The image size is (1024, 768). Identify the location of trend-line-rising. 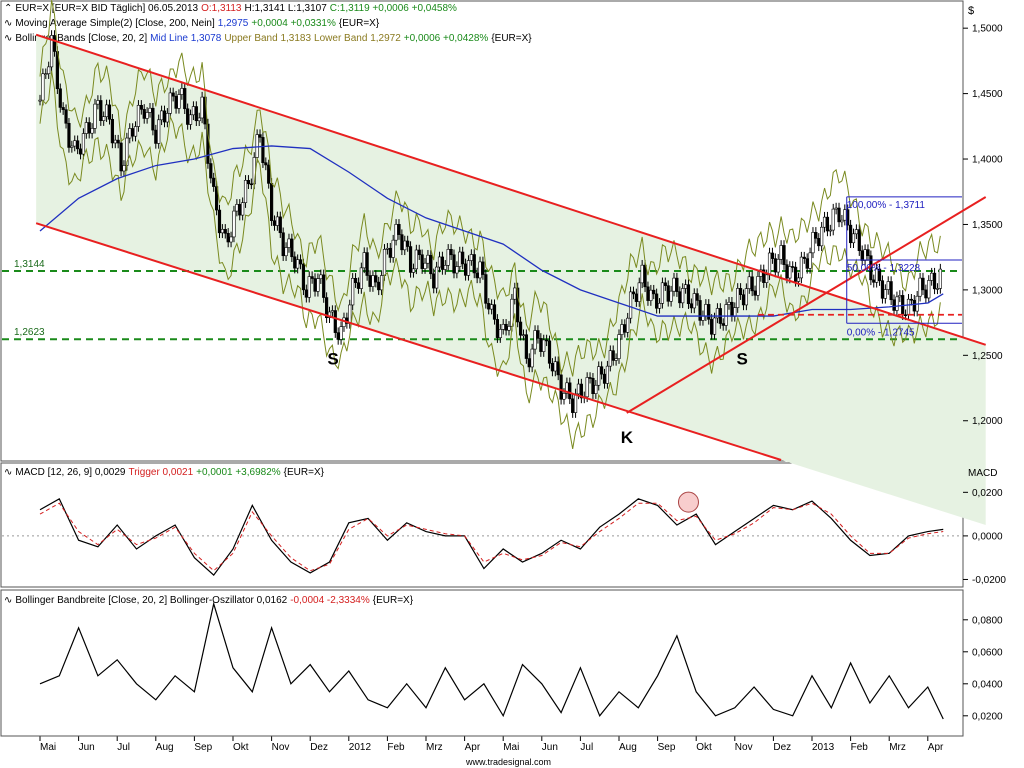
(806, 305).